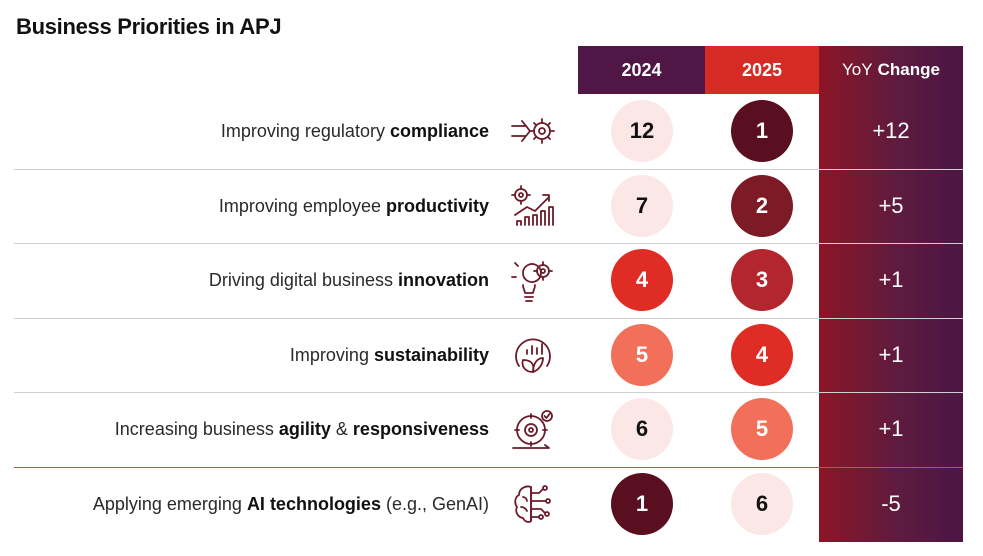 This screenshot has height=556, width=983. I want to click on sustainability-leaf-chart-icon, so click(533, 355).